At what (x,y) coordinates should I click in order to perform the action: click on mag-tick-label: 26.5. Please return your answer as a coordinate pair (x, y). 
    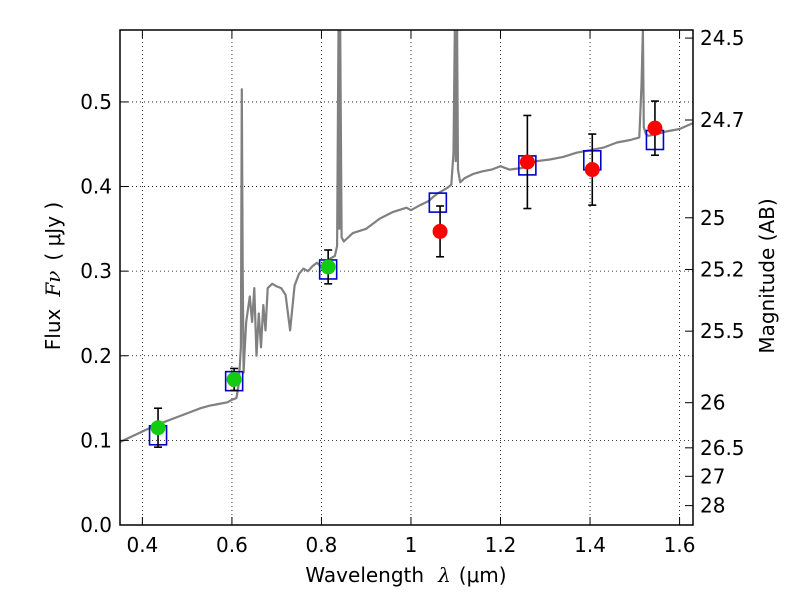
    Looking at the image, I should click on (722, 448).